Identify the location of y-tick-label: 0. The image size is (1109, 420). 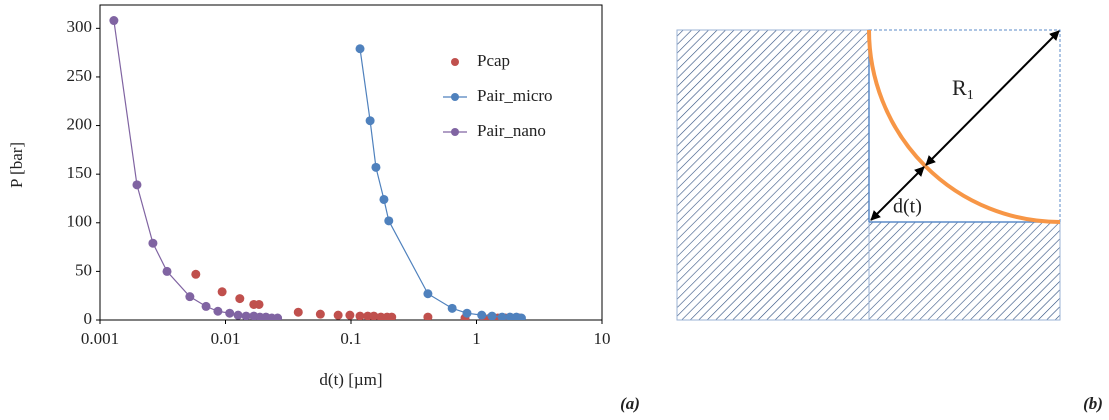
(88, 318).